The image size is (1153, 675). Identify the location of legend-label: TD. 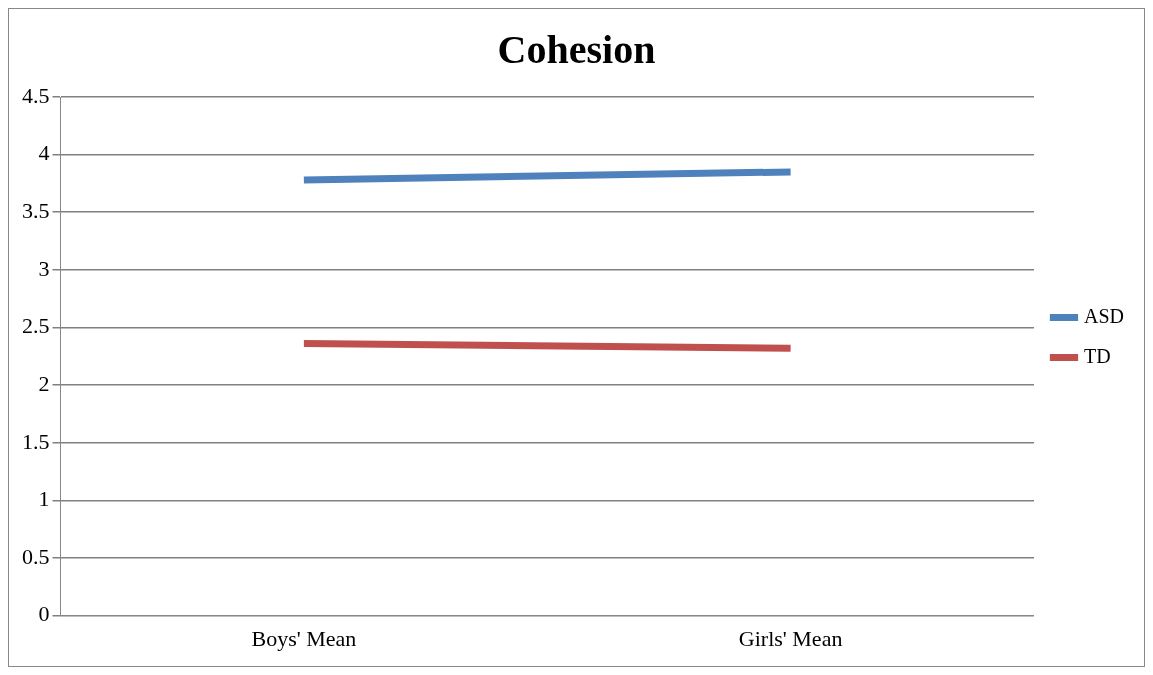
(1097, 355).